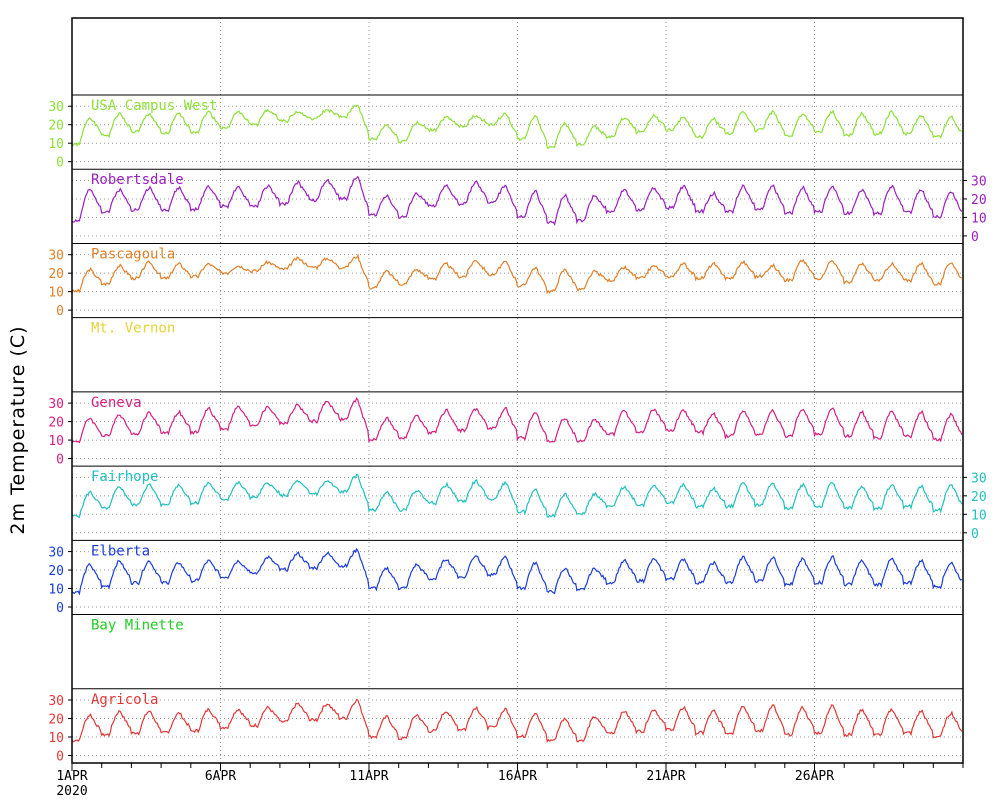  Describe the element at coordinates (71, 776) in the screenshot. I see `x-tick-label: 1APR` at that location.